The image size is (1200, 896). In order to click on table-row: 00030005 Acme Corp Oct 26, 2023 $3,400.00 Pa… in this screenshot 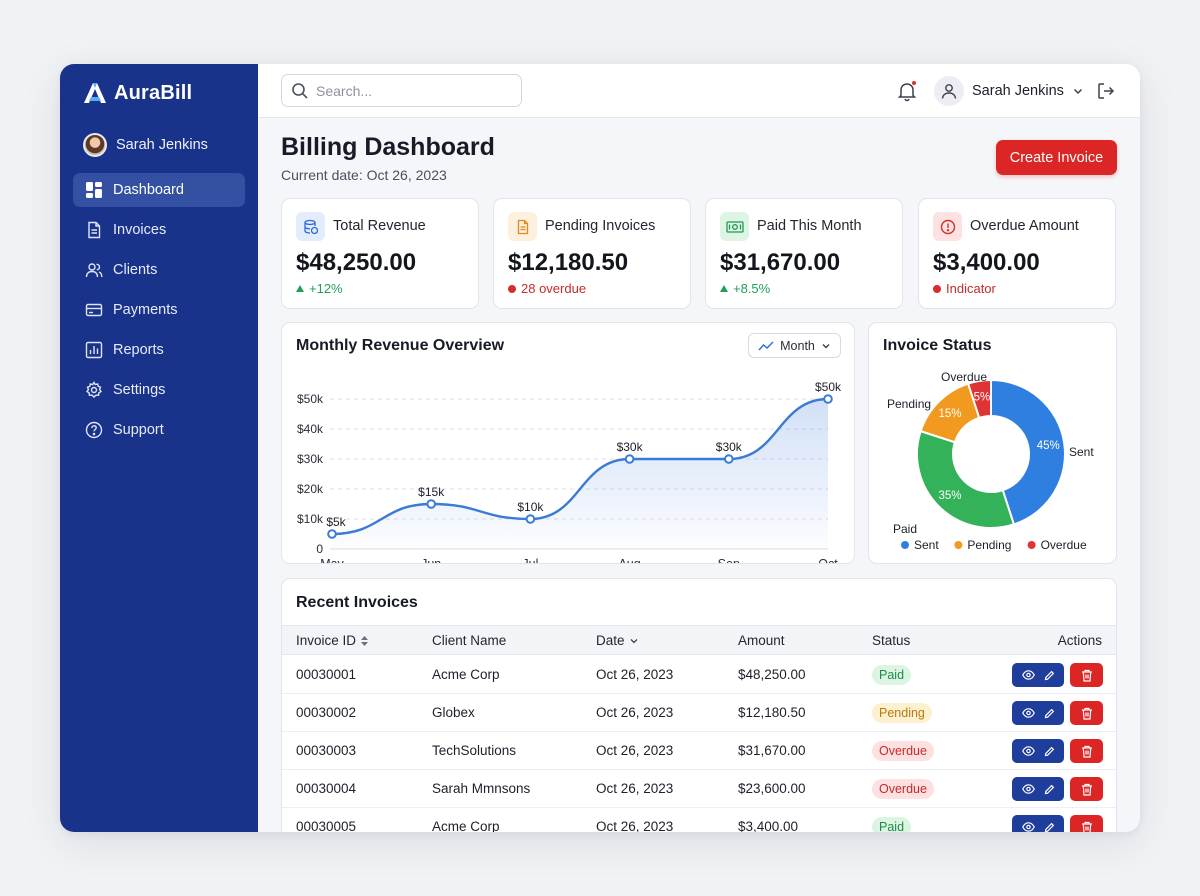, I will do `click(699, 820)`.